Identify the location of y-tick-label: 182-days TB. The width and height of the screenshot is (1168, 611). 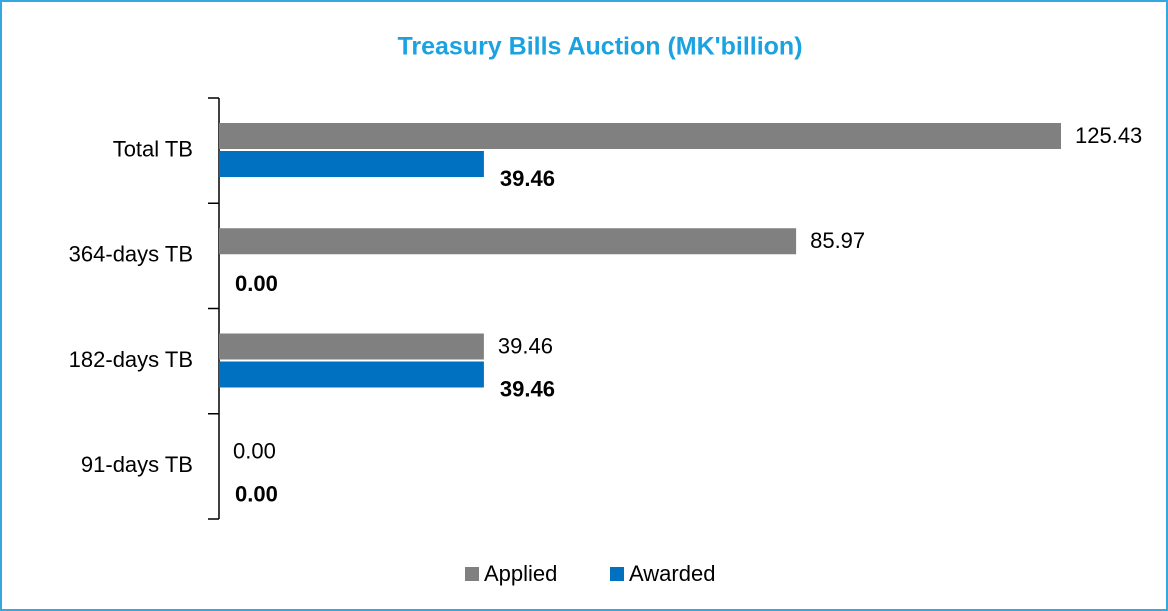
(131, 359).